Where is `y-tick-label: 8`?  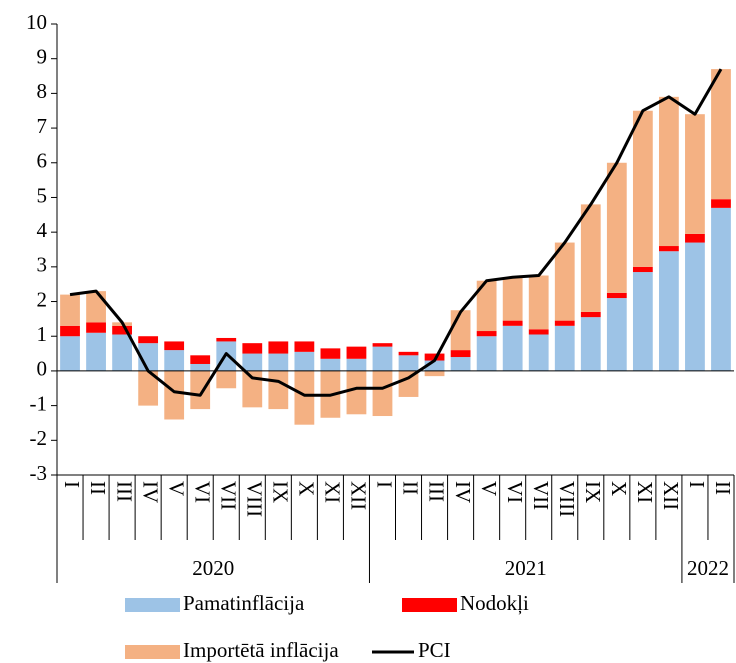
y-tick-label: 8 is located at coordinates (42, 91).